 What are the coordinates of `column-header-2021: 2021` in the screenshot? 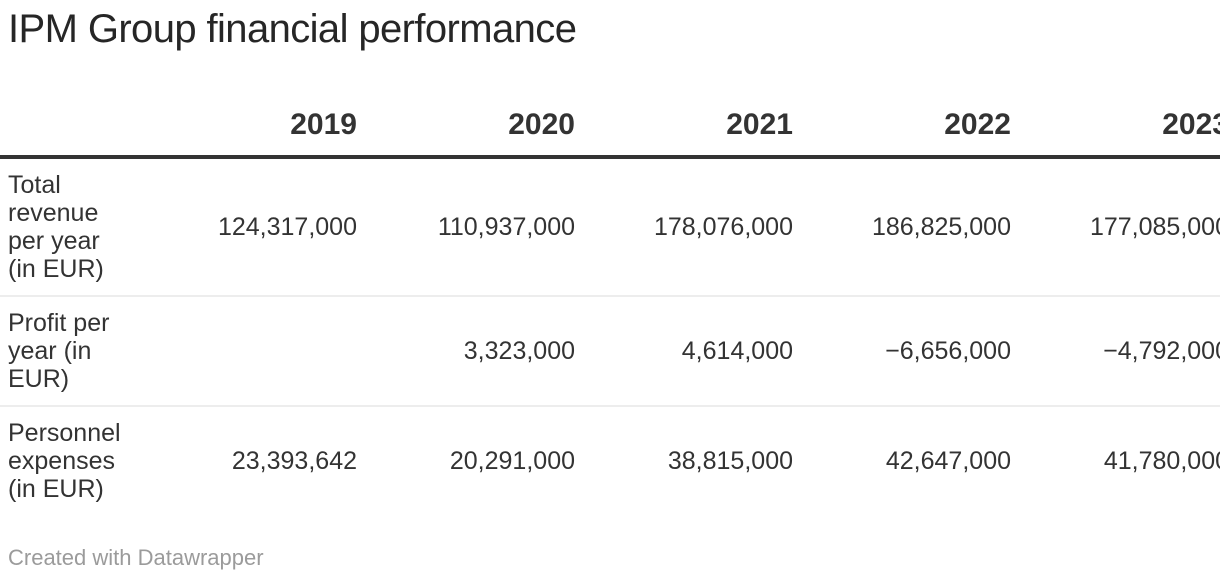 It's located at (692, 133).